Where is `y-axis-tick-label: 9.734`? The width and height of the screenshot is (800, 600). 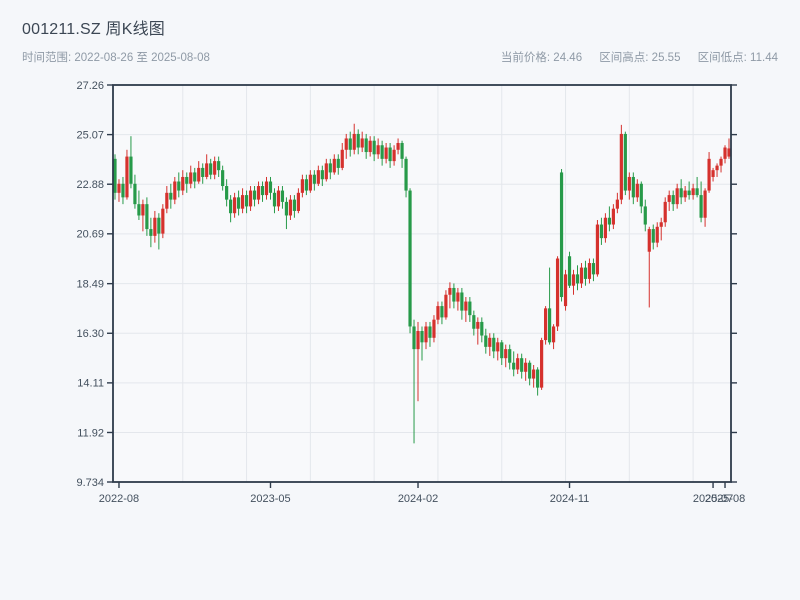
y-axis-tick-label: 9.734 is located at coordinates (90, 483).